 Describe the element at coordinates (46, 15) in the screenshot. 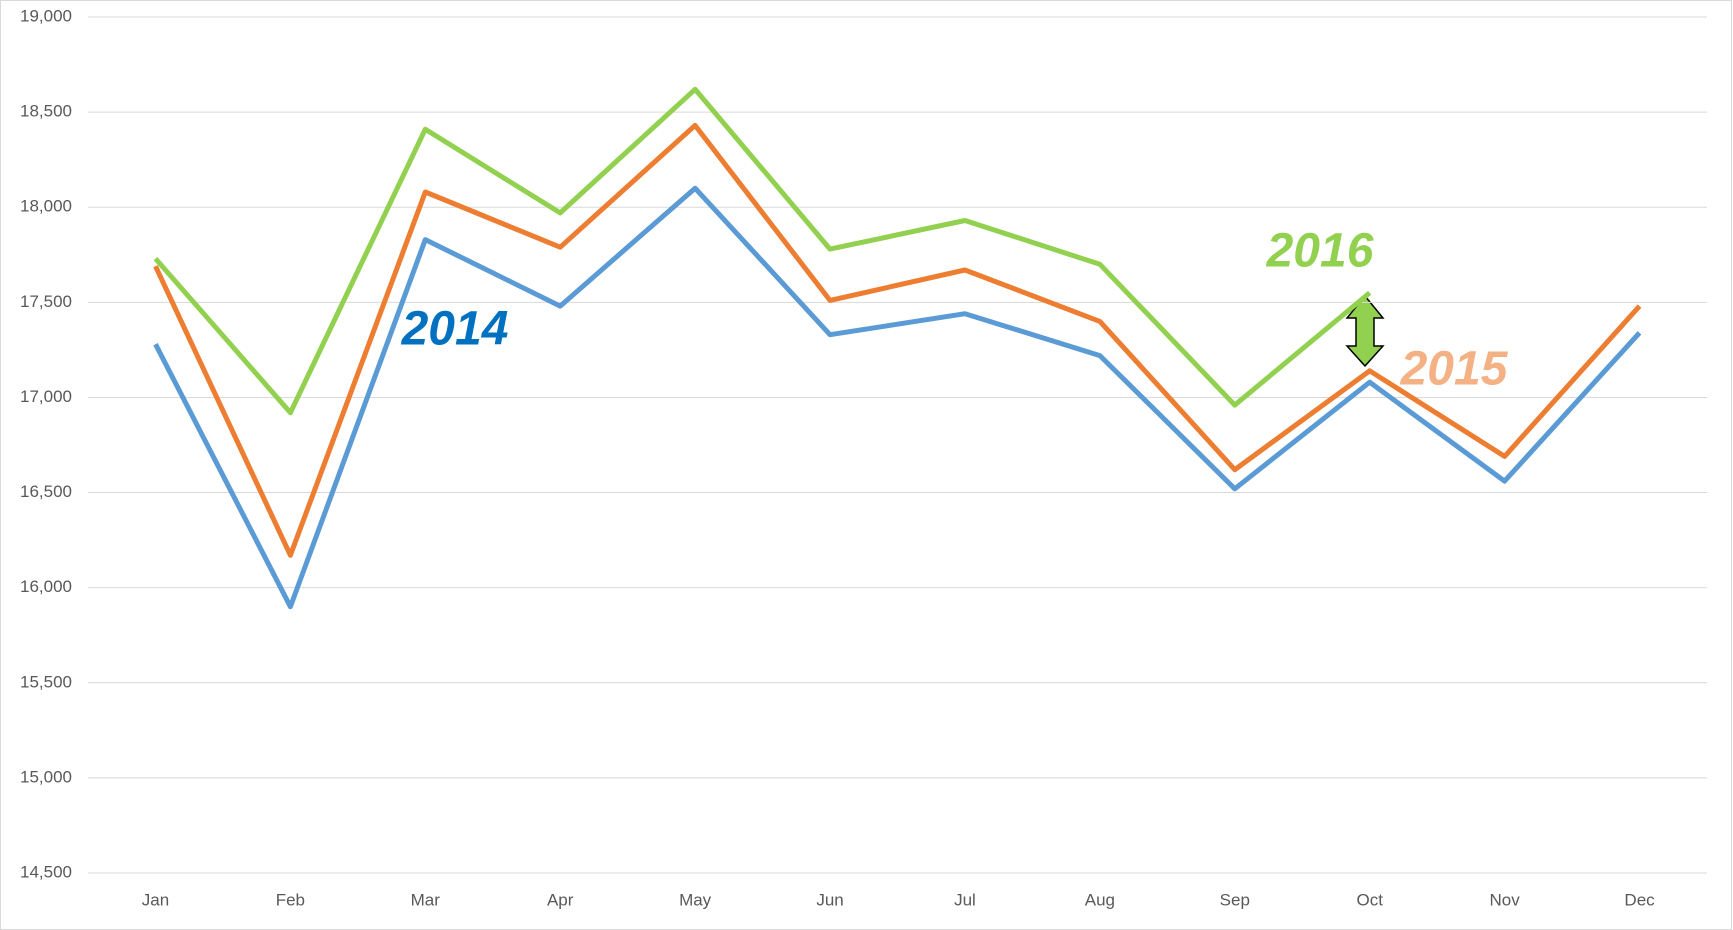

I see `y-tick-label: 19,000` at that location.